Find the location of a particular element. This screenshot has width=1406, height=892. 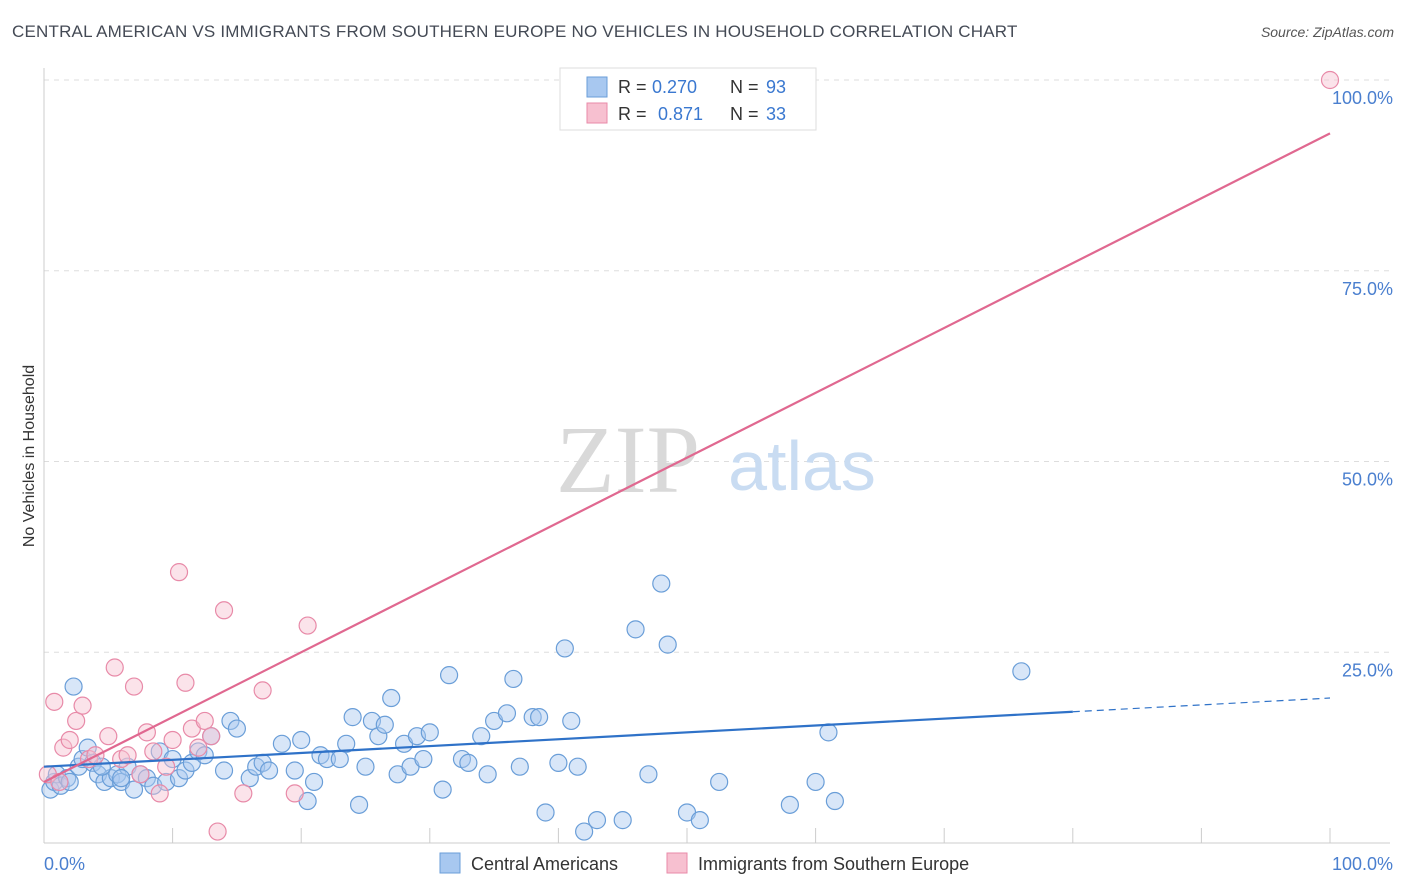

source-credit: Source: ZipAtlas.com is located at coordinates (1327, 32).